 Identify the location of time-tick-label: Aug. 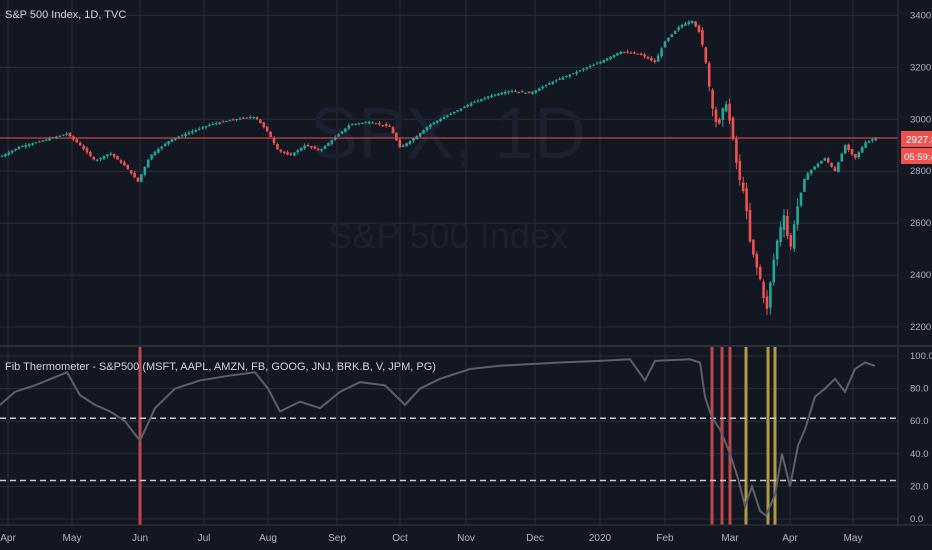
(268, 538).